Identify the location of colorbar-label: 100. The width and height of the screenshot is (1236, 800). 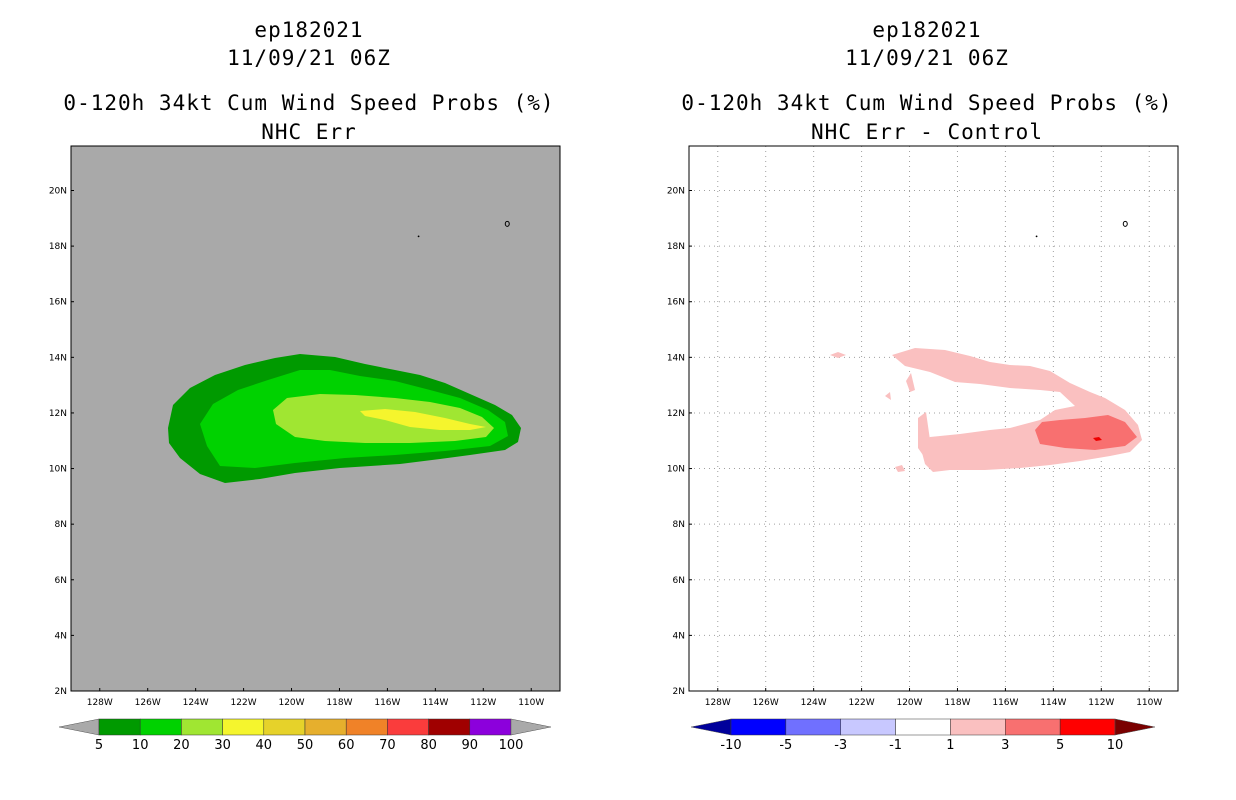
(511, 745).